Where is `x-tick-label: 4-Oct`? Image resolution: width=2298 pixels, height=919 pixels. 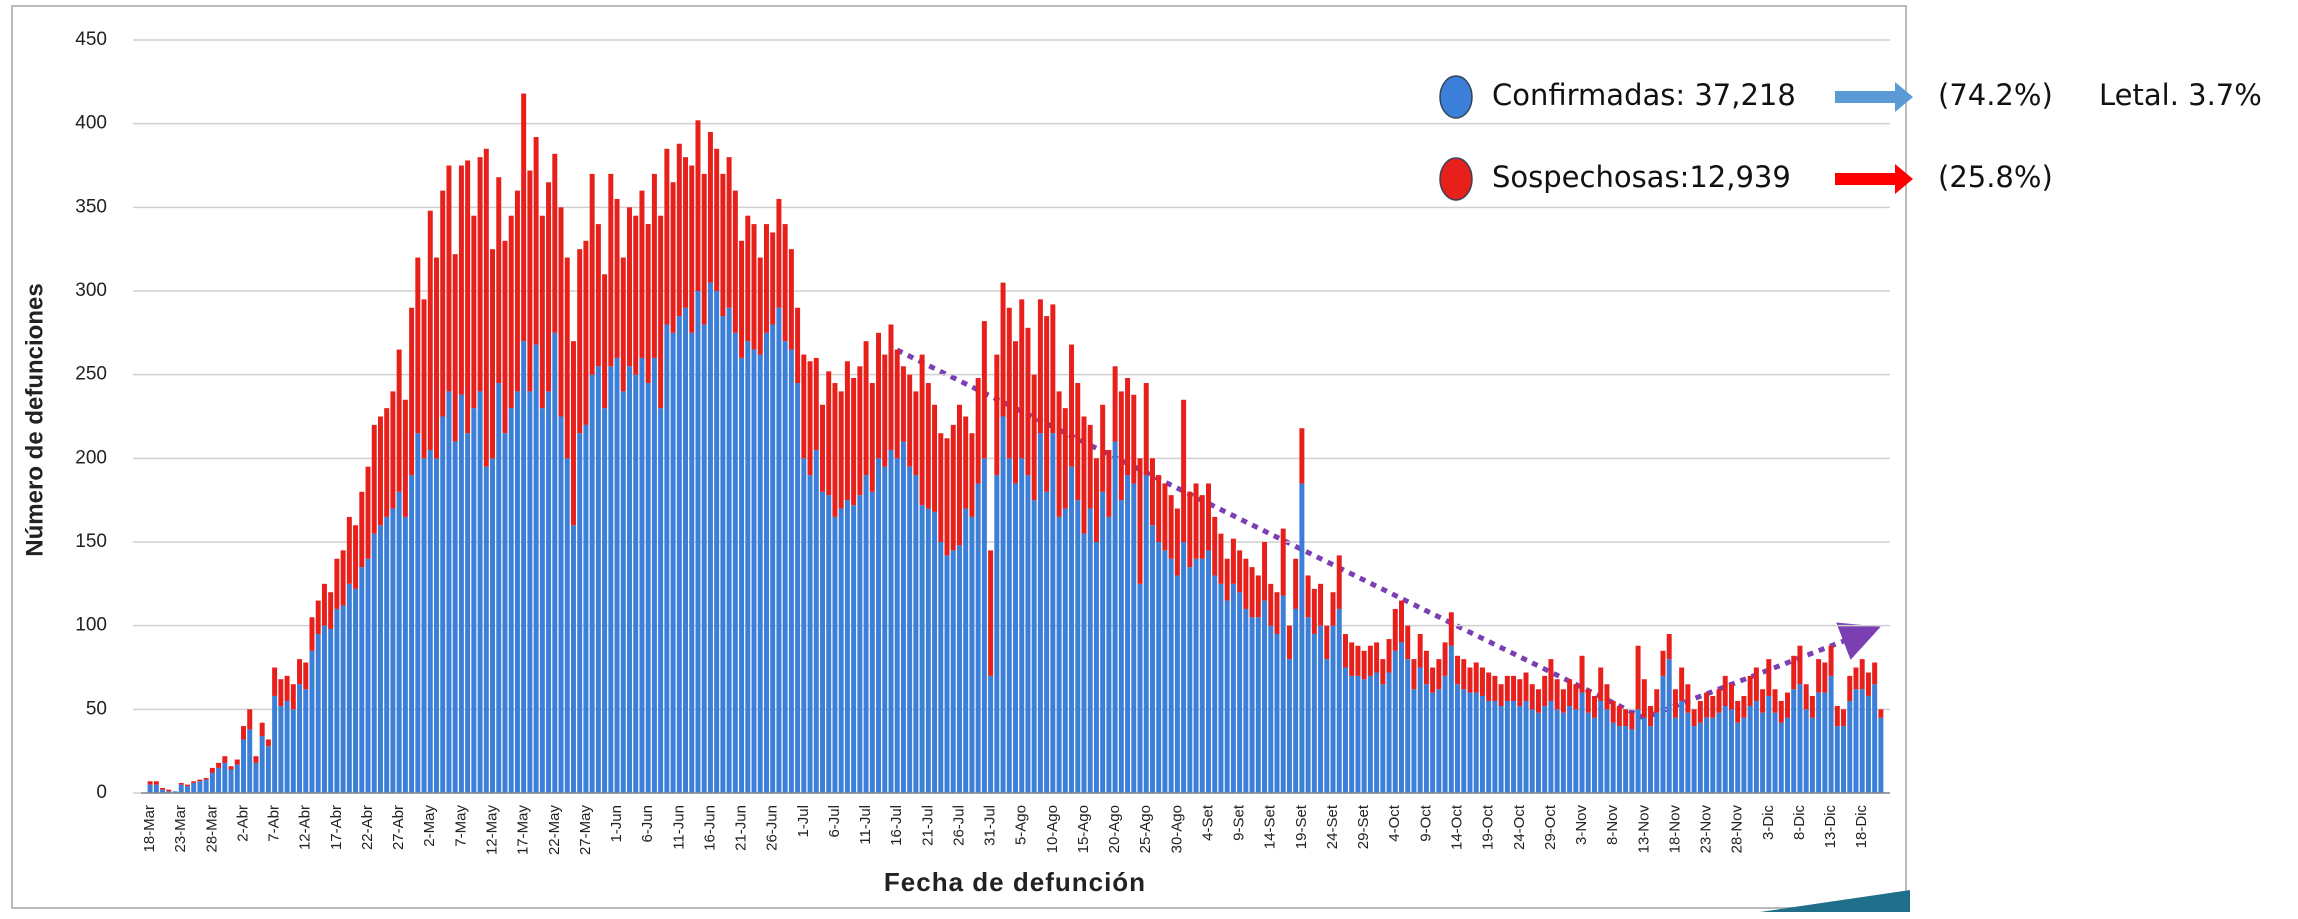 x-tick-label: 4-Oct is located at coordinates (1394, 823).